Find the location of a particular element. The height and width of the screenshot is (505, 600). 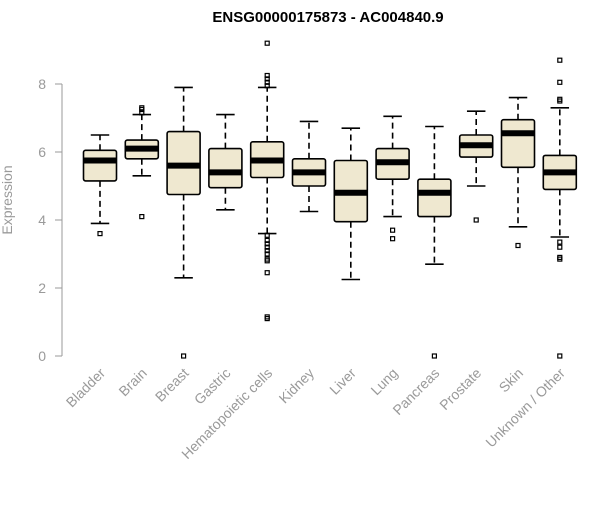

x-tick-label: Breast is located at coordinates (172, 385).